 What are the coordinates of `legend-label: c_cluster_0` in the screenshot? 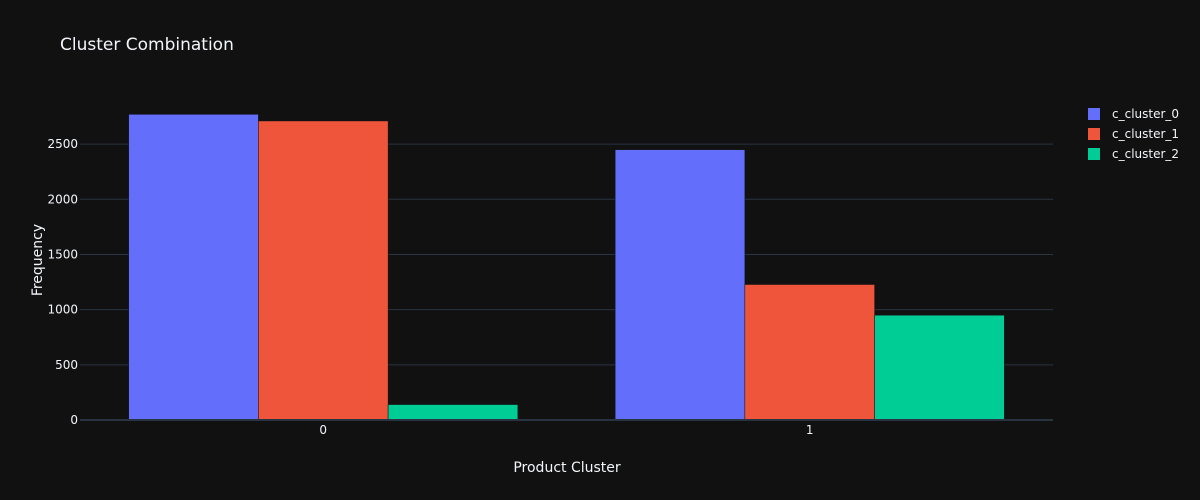 It's located at (1145, 114).